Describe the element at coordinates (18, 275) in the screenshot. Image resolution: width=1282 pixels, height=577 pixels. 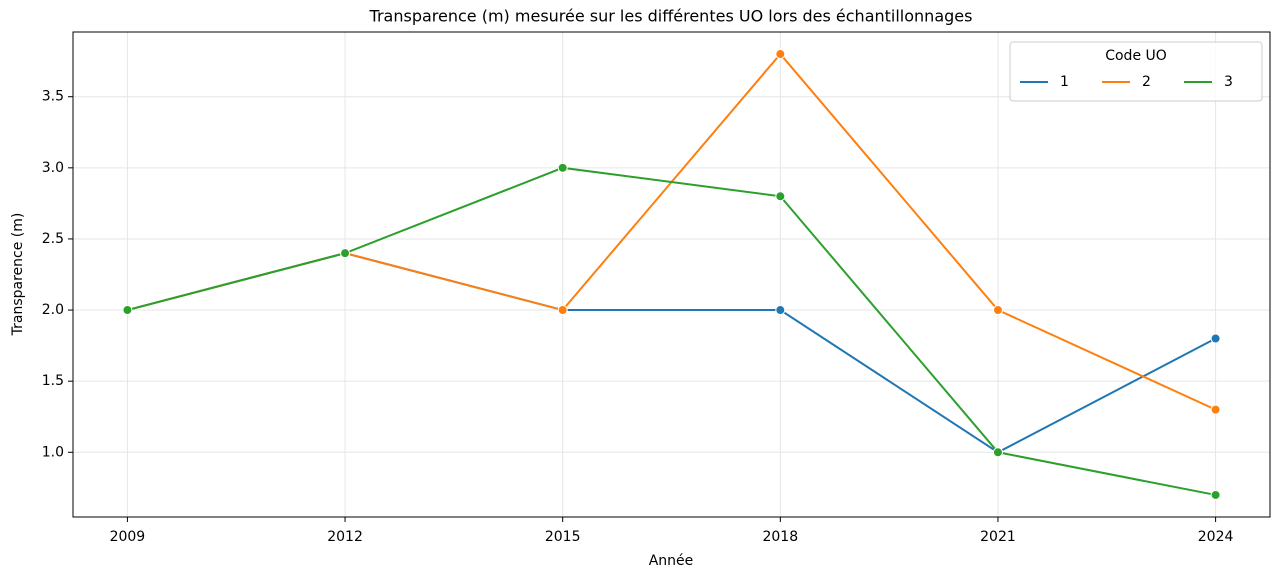
I see `y-axis-label: Transparence (m)` at that location.